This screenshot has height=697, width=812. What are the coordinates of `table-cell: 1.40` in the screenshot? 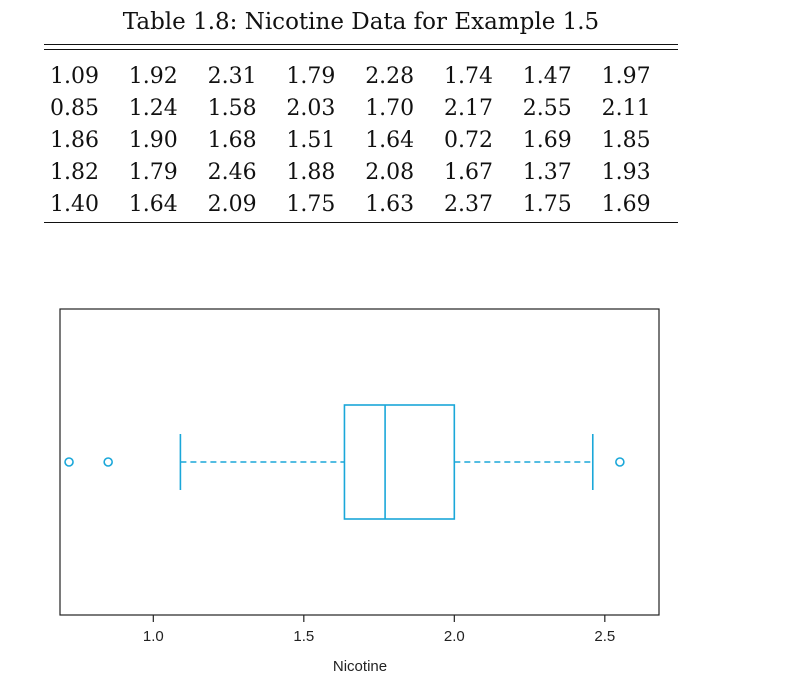 It's located at (74, 204).